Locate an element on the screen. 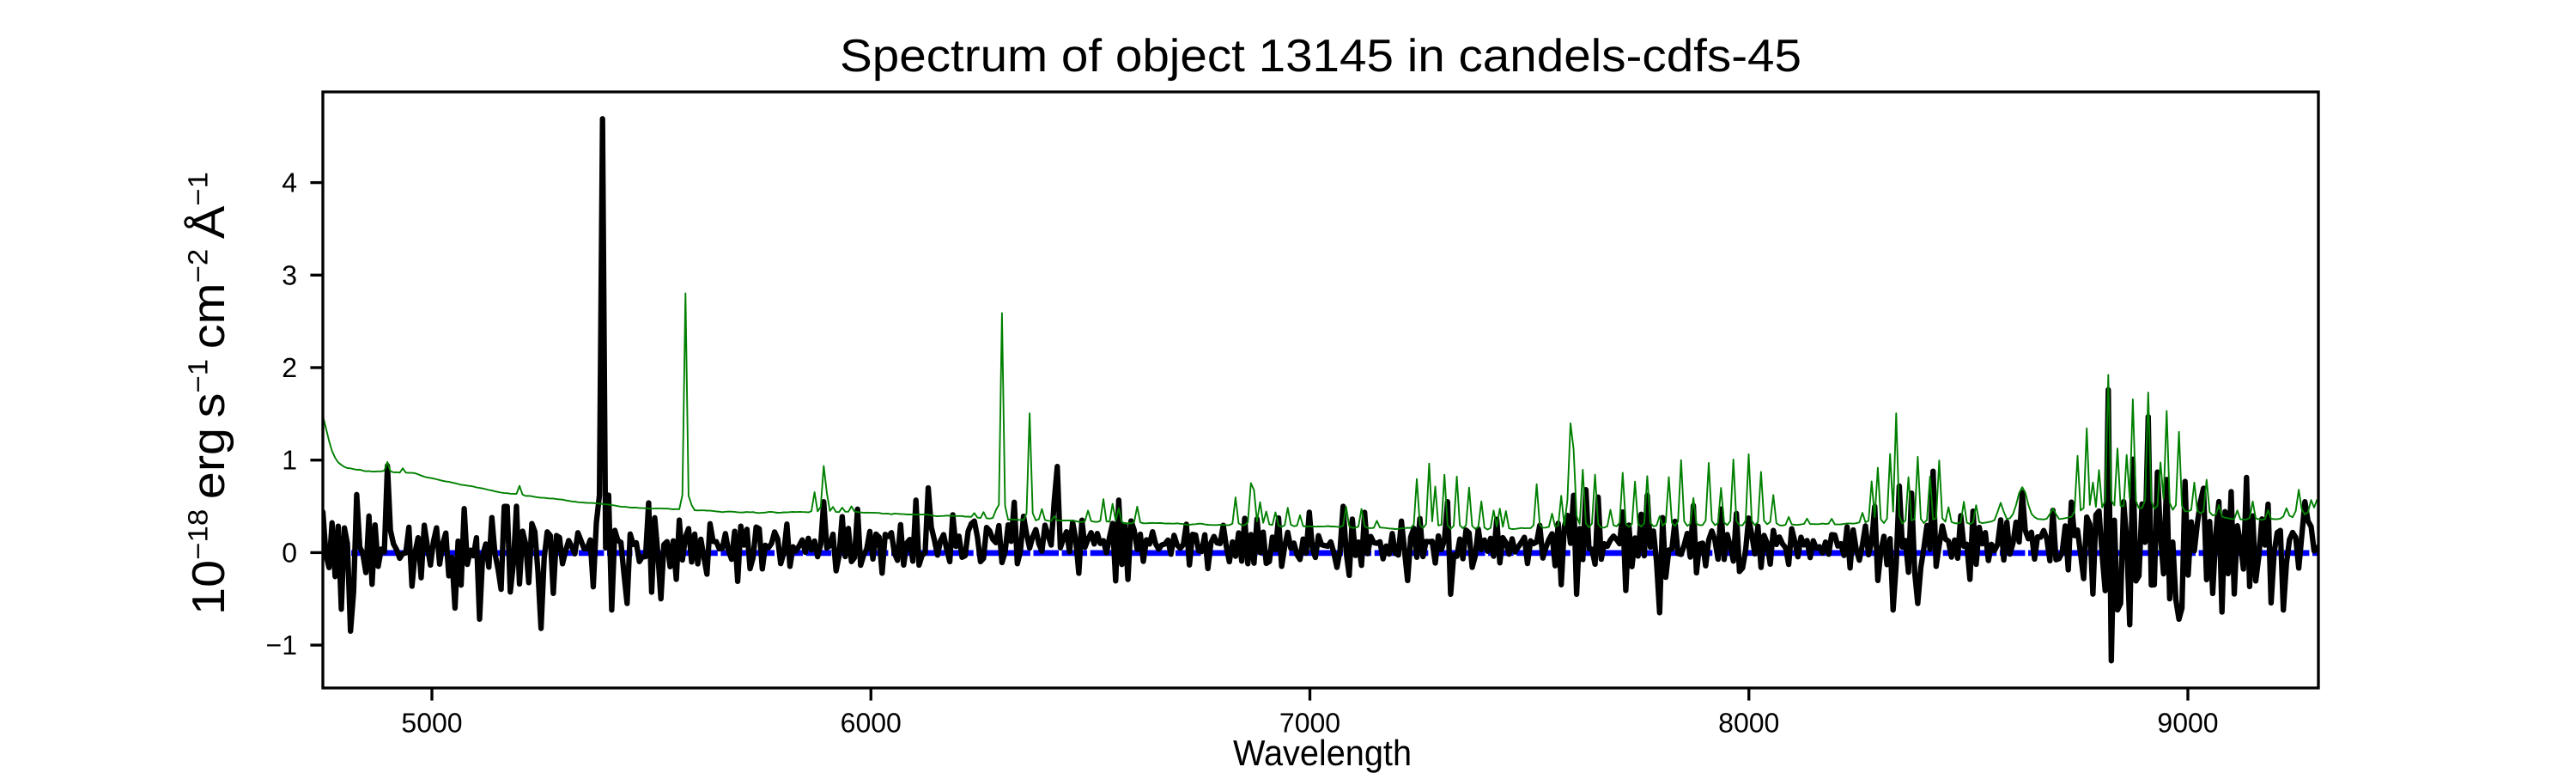  svg-text: 10−18 erg s−1 cm−2 Å−1 is located at coordinates (209, 393).